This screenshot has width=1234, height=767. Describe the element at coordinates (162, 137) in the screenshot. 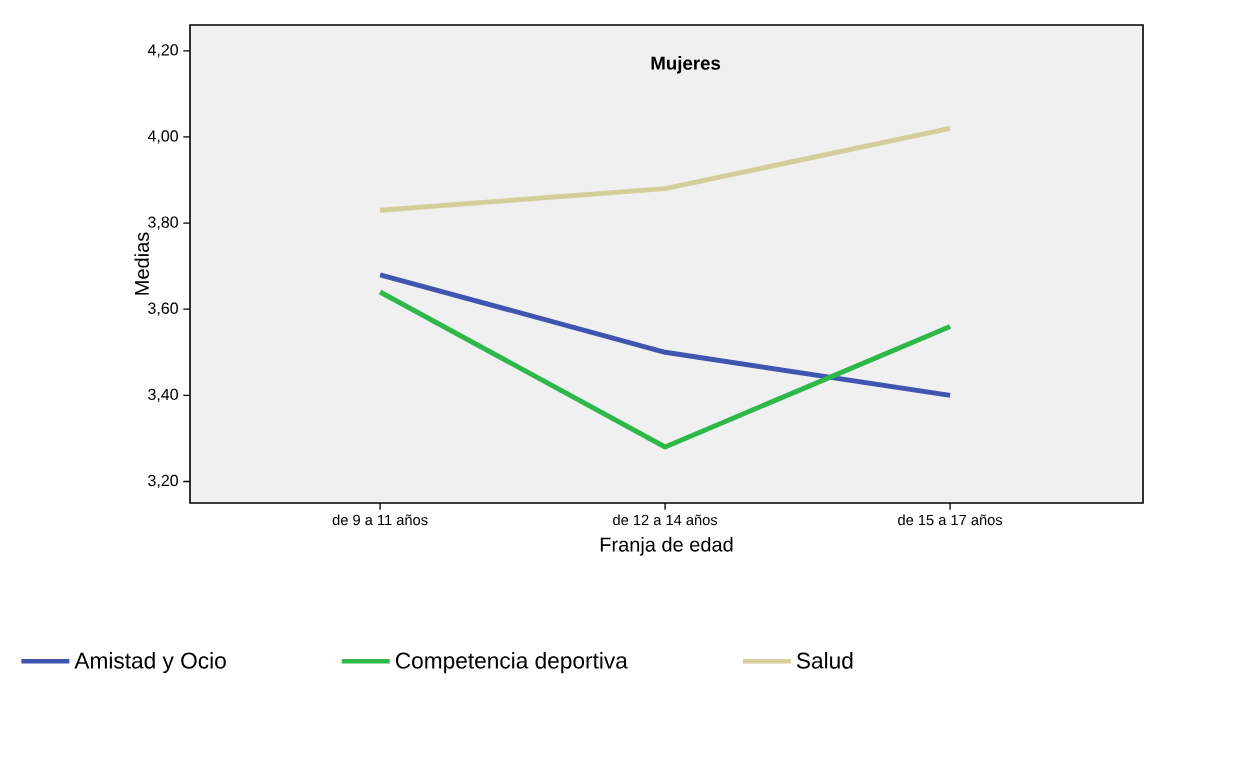

I see `y-tick-label: 4,00` at that location.